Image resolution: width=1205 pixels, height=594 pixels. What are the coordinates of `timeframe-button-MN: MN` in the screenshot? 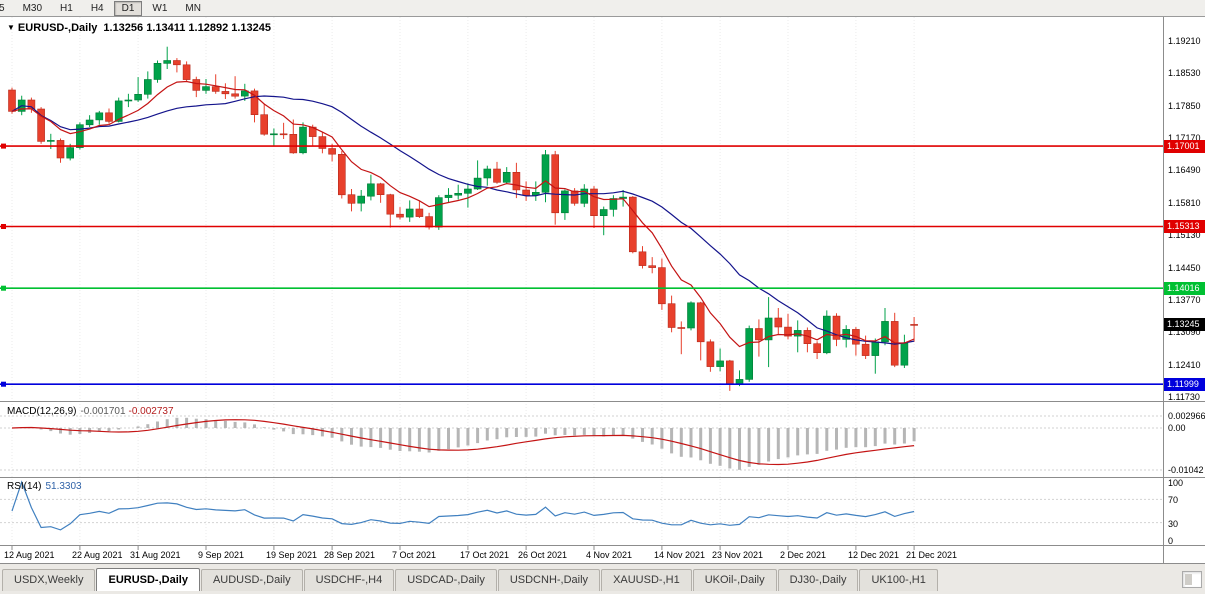 It's located at (193, 8).